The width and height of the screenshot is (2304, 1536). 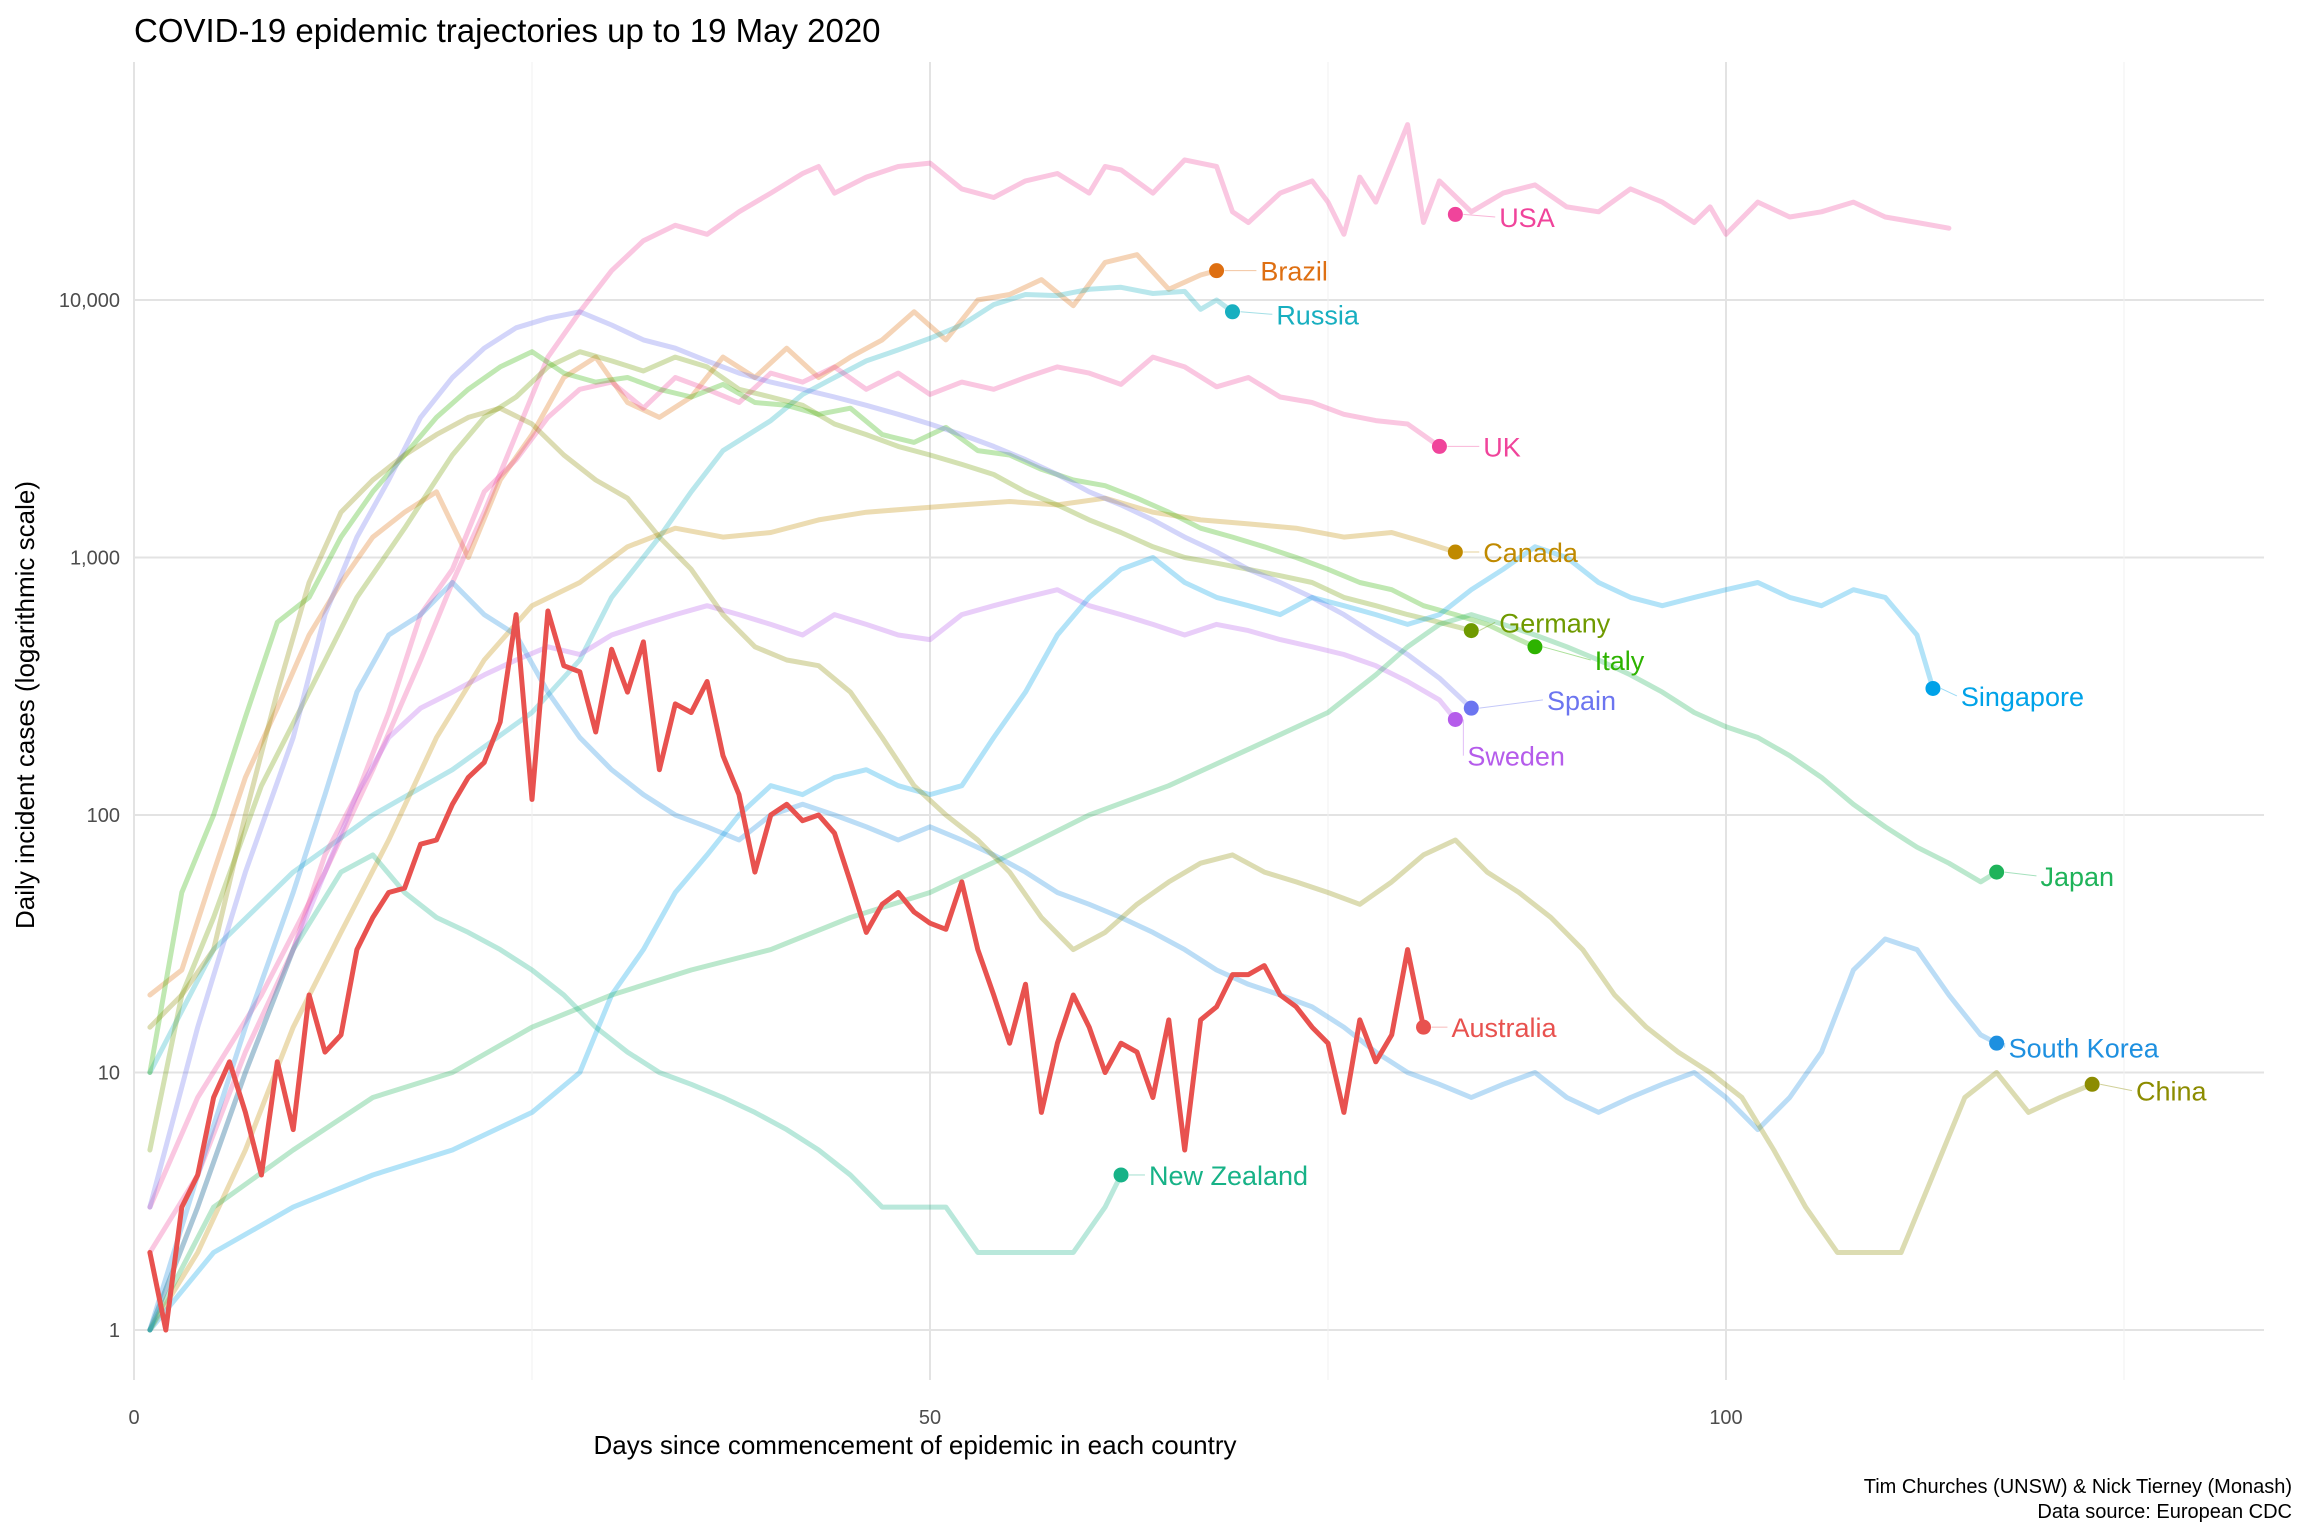 What do you see at coordinates (1228, 1176) in the screenshot?
I see `label-new-zealand: New Zealand` at bounding box center [1228, 1176].